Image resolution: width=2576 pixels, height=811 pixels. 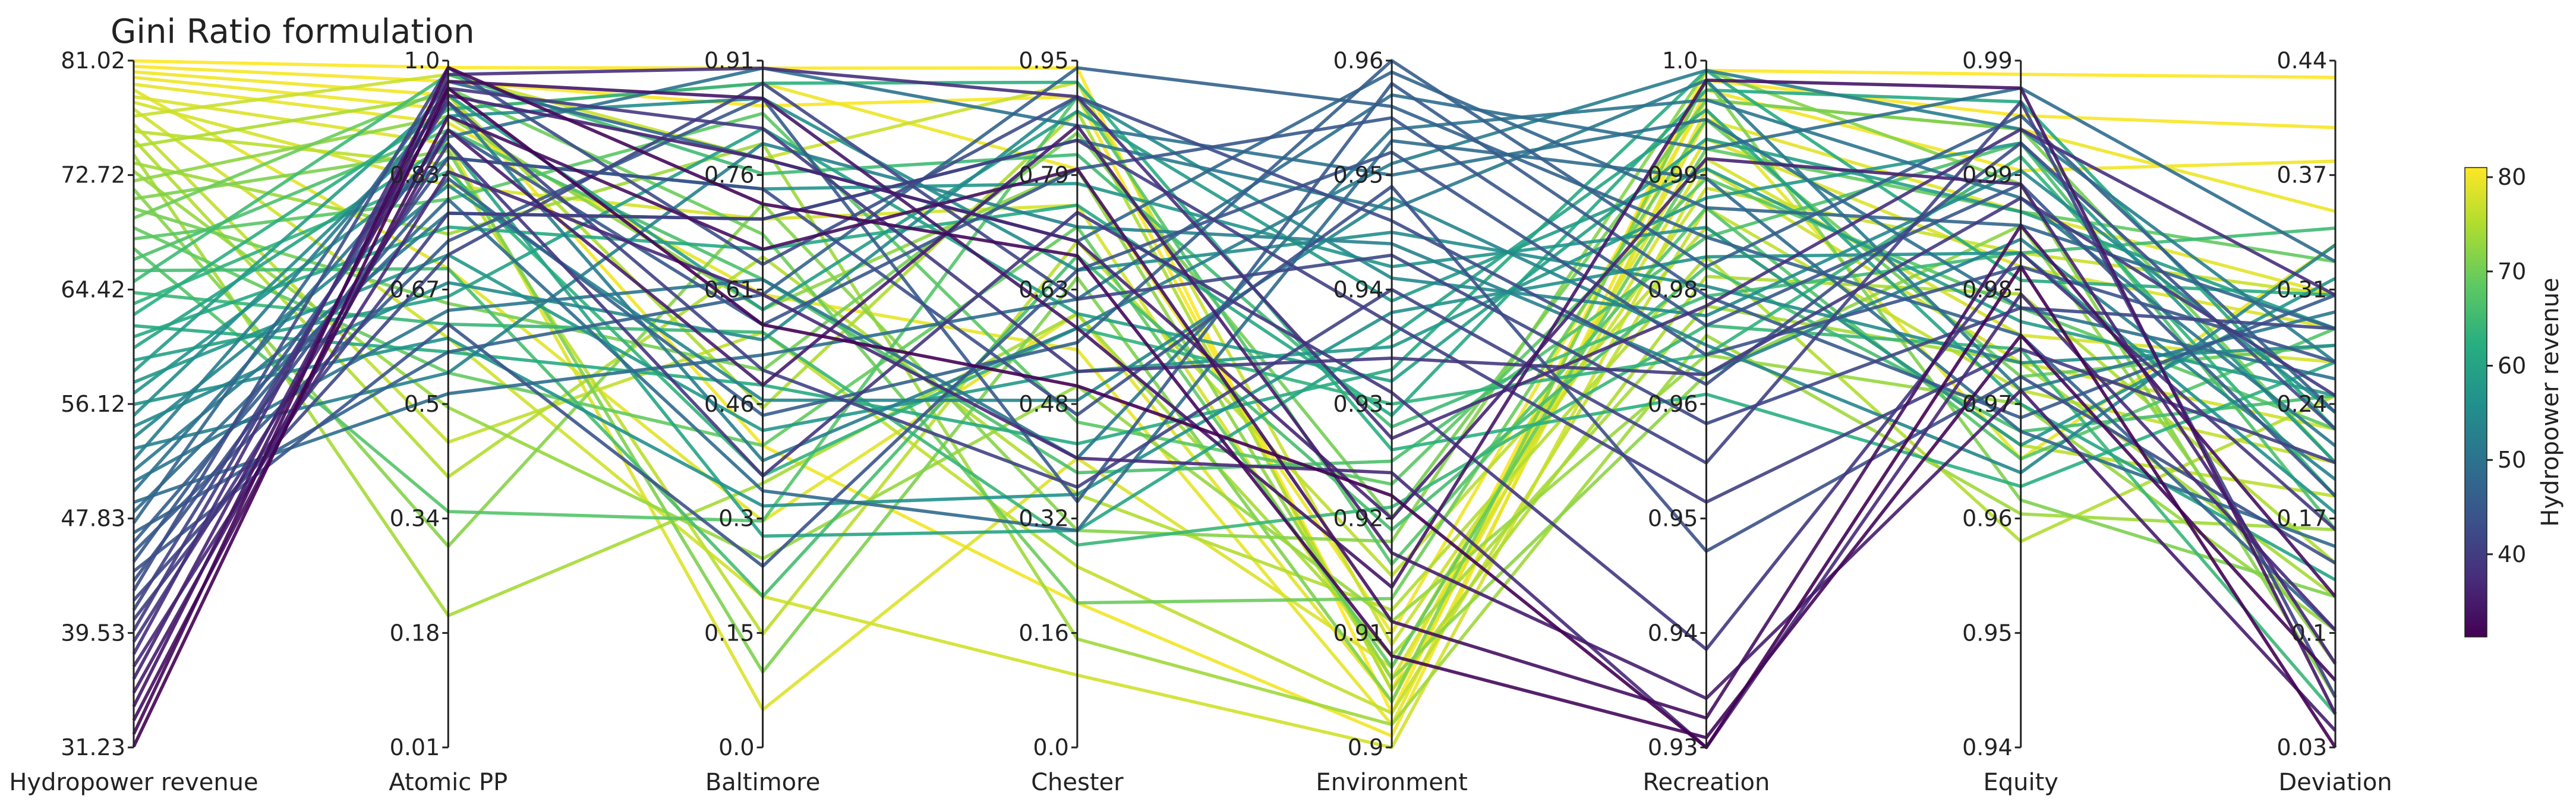 I want to click on tick-label: 0.97, so click(x=1988, y=404).